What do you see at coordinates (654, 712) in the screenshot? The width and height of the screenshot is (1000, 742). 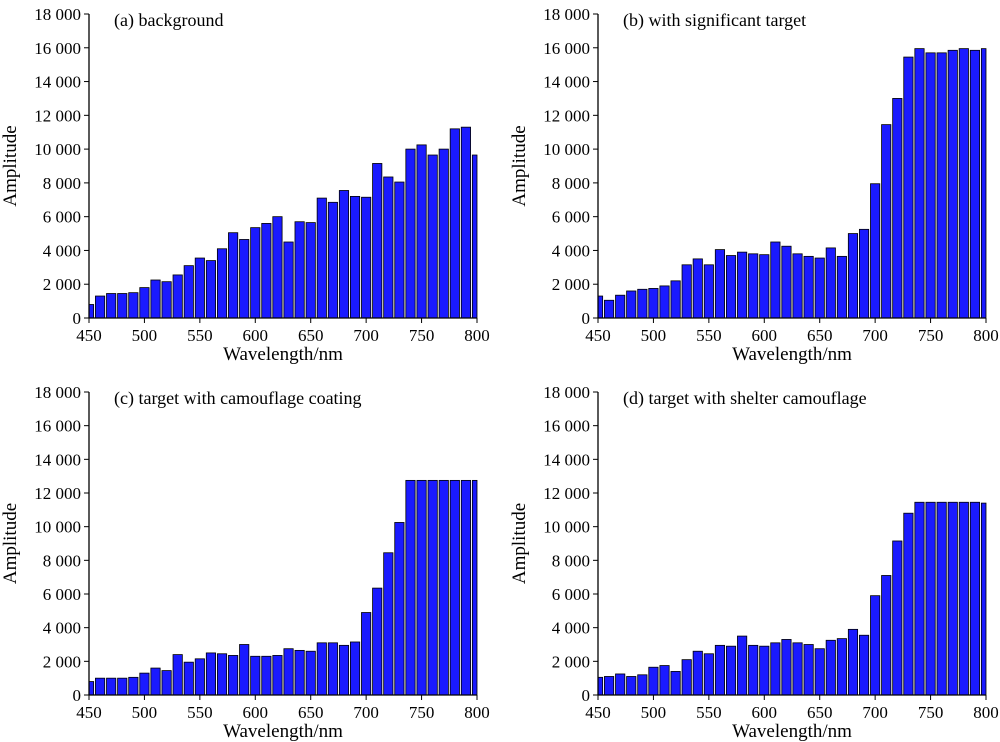 I see `x-tick-label: 500` at bounding box center [654, 712].